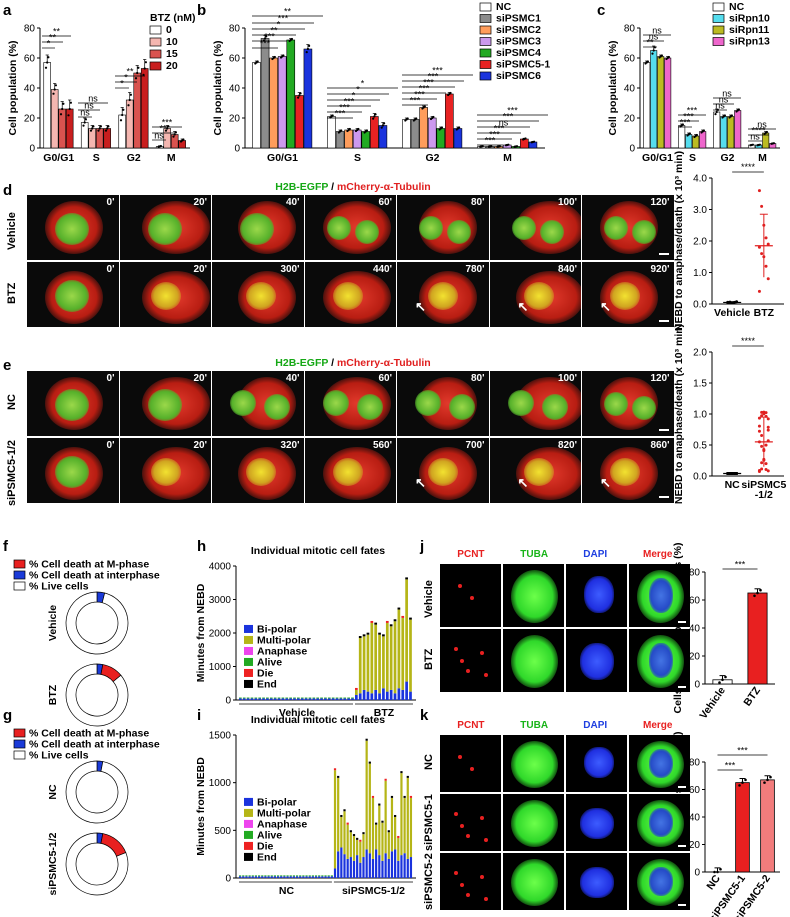  I want to click on channel-header: PCNT, so click(471, 725).